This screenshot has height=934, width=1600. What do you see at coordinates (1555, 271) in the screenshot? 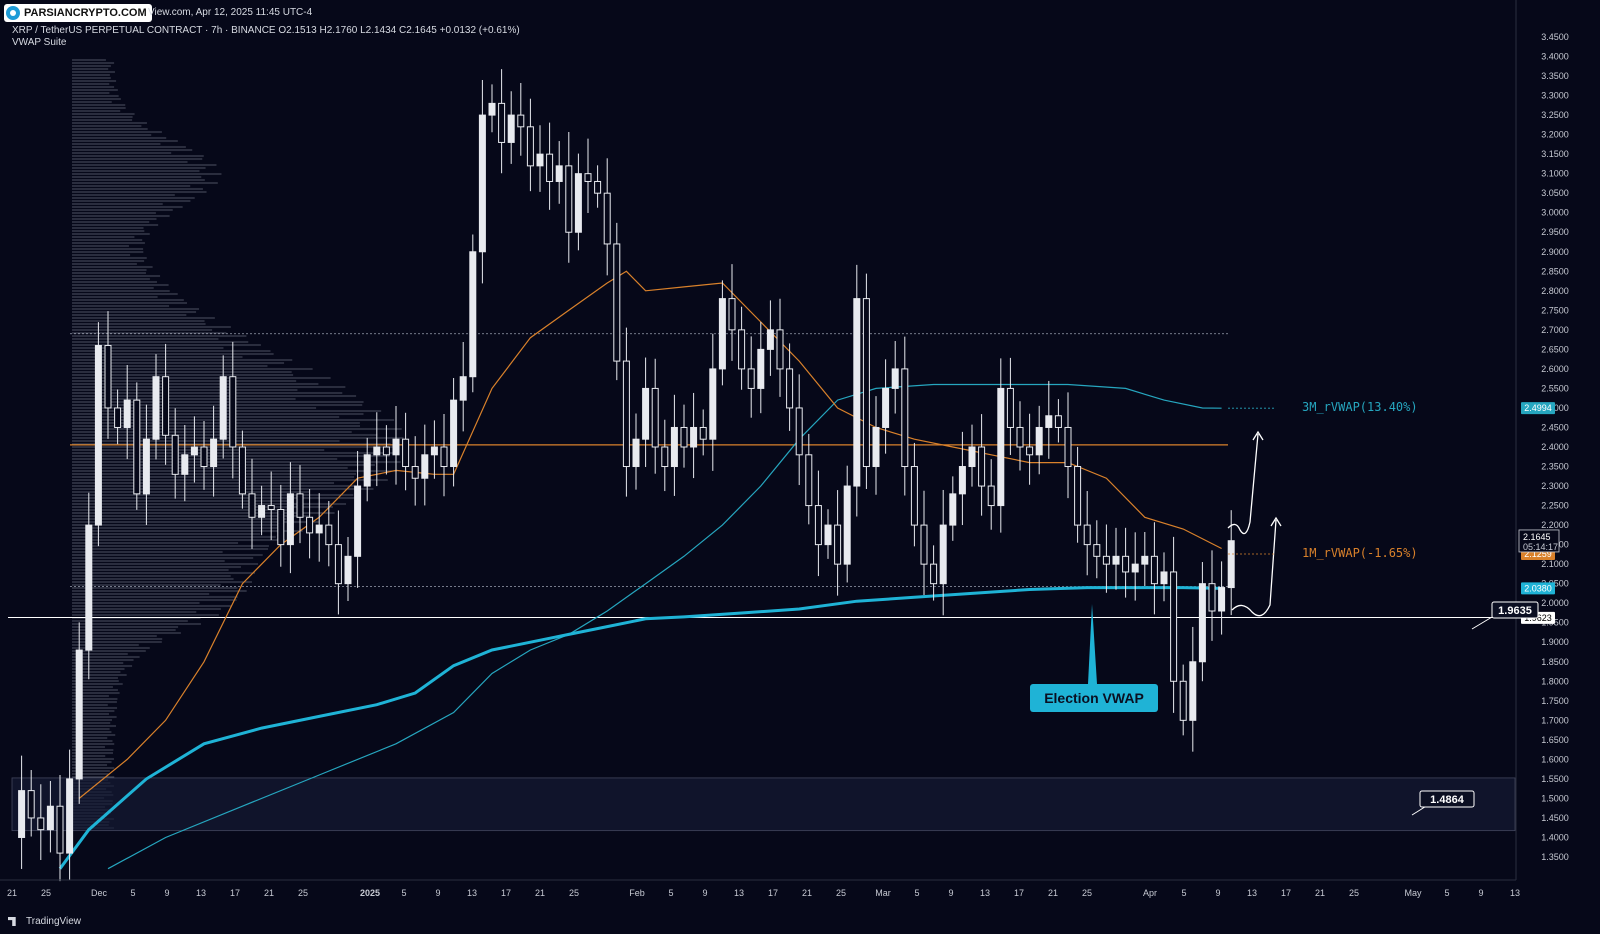
I see `price-tick-label: 2.8500` at bounding box center [1555, 271].